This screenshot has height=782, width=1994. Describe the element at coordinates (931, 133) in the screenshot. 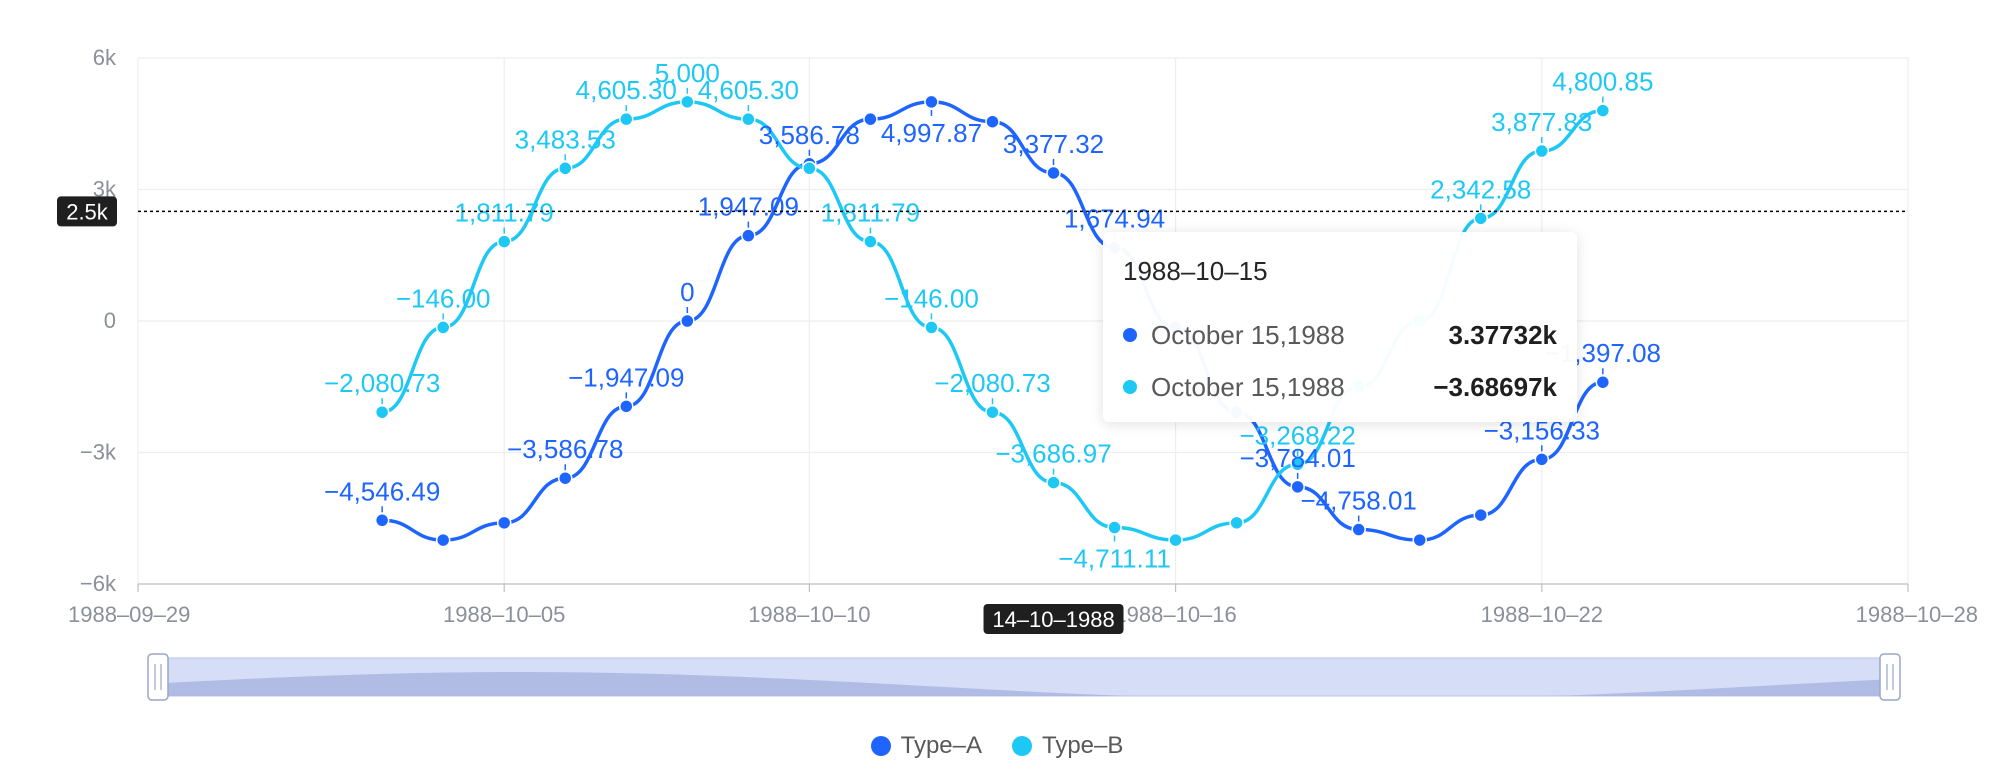

I see `data-label: 4,997.87` at that location.